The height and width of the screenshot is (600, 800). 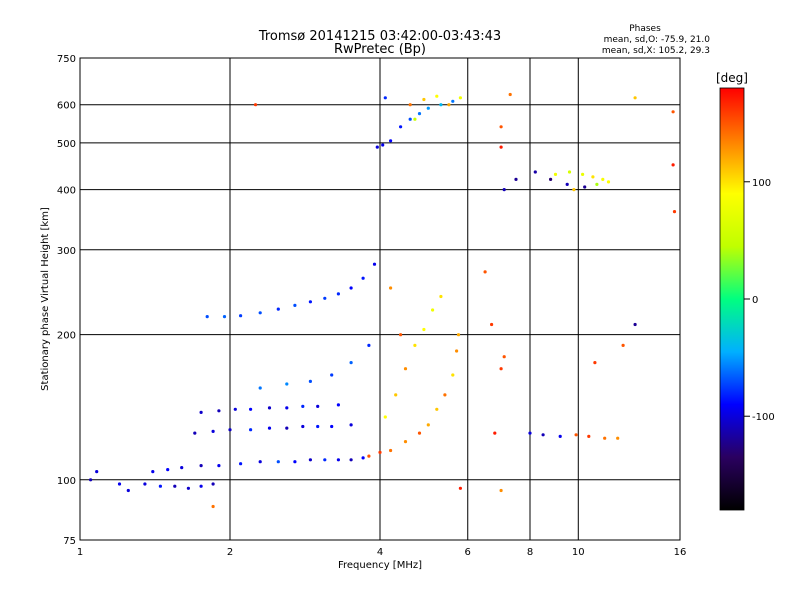 What do you see at coordinates (66, 59) in the screenshot?
I see `y-tick-label: 750` at bounding box center [66, 59].